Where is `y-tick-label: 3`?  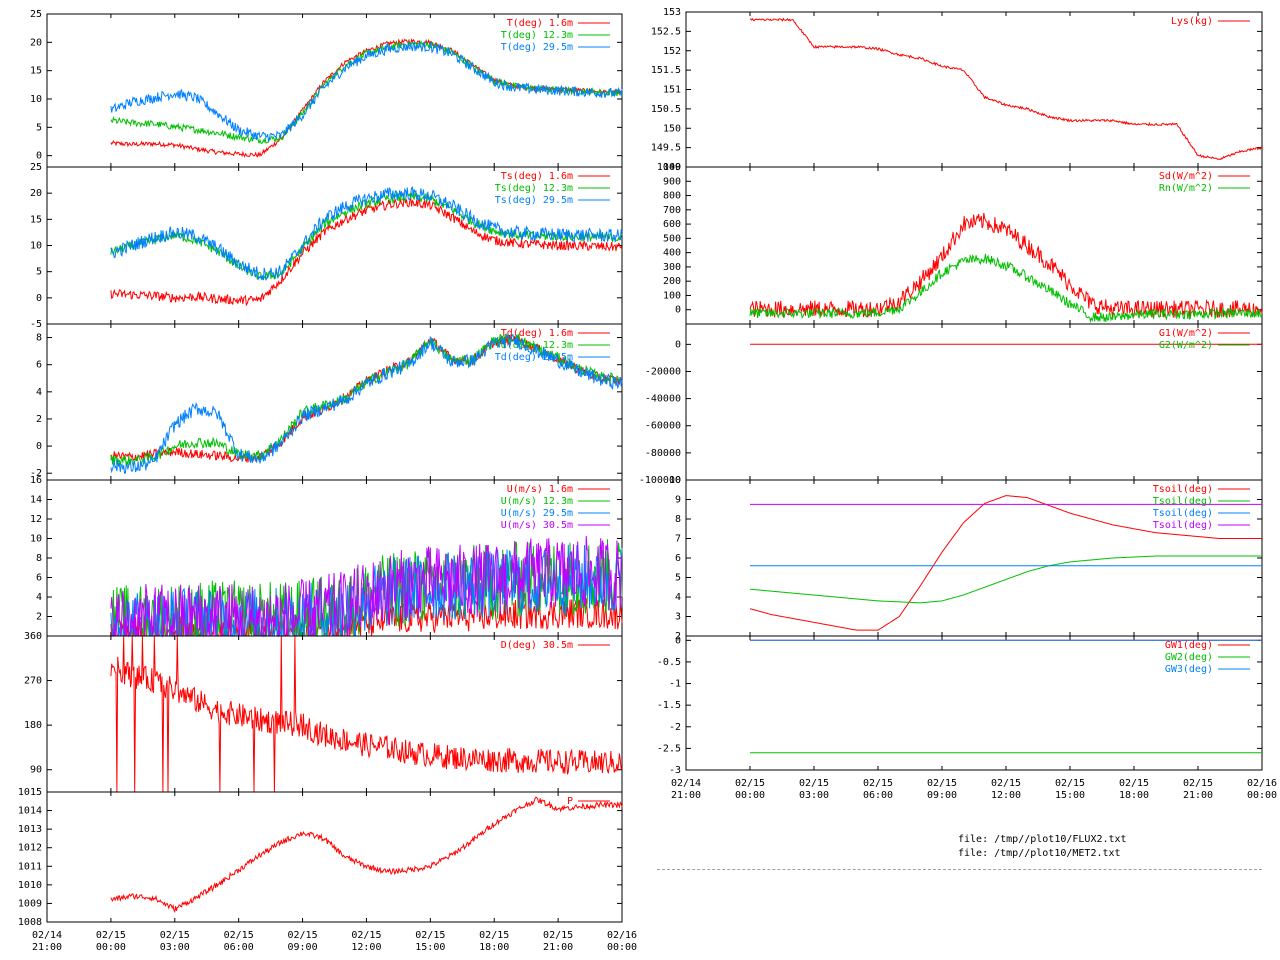
y-tick-label: 3 is located at coordinates (678, 617).